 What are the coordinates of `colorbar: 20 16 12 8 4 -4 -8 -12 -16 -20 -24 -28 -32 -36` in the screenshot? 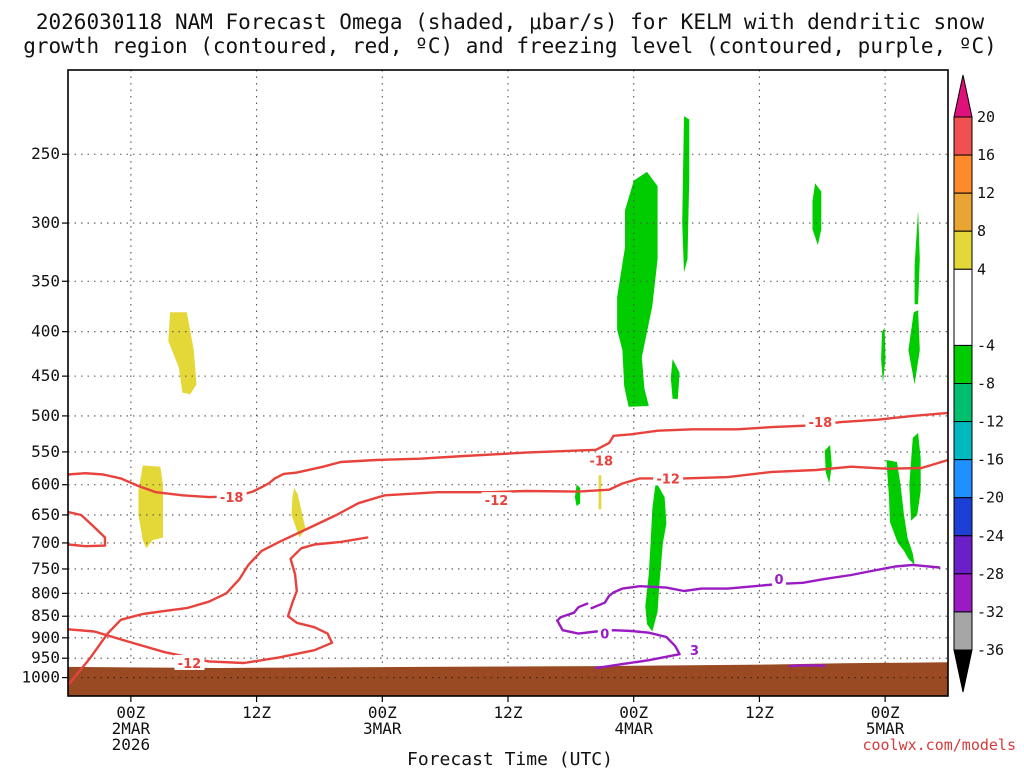 It's located at (978, 383).